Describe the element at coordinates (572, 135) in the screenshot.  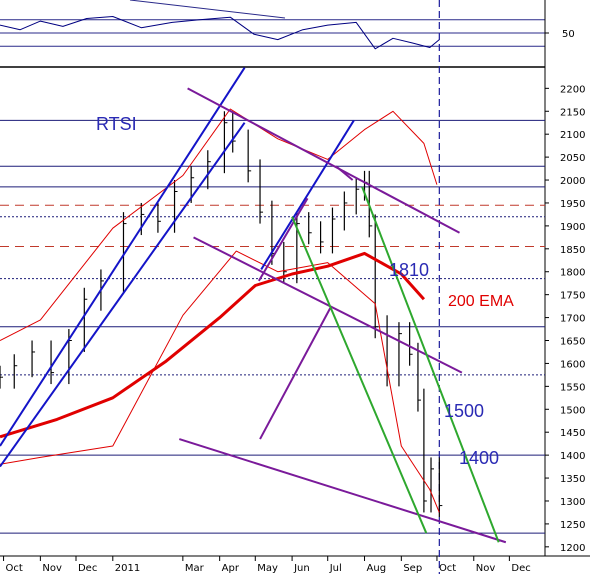
I see `y-tick-label: 2100` at that location.